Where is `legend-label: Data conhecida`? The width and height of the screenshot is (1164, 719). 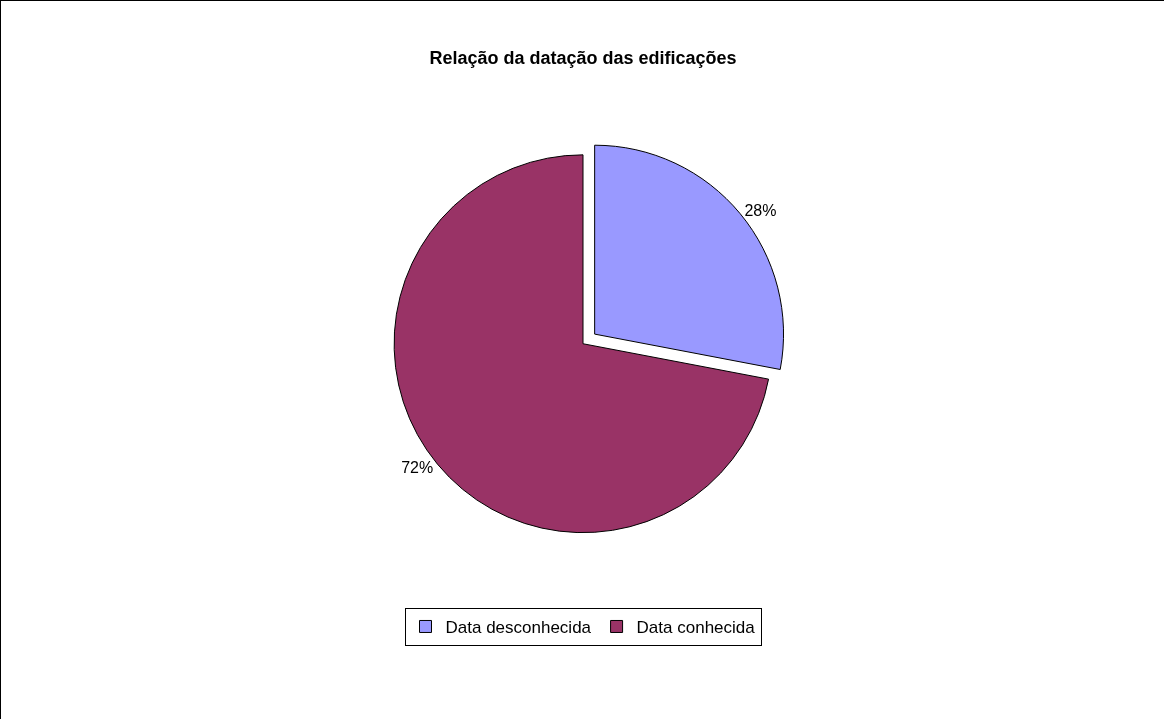 legend-label: Data conhecida is located at coordinates (696, 628).